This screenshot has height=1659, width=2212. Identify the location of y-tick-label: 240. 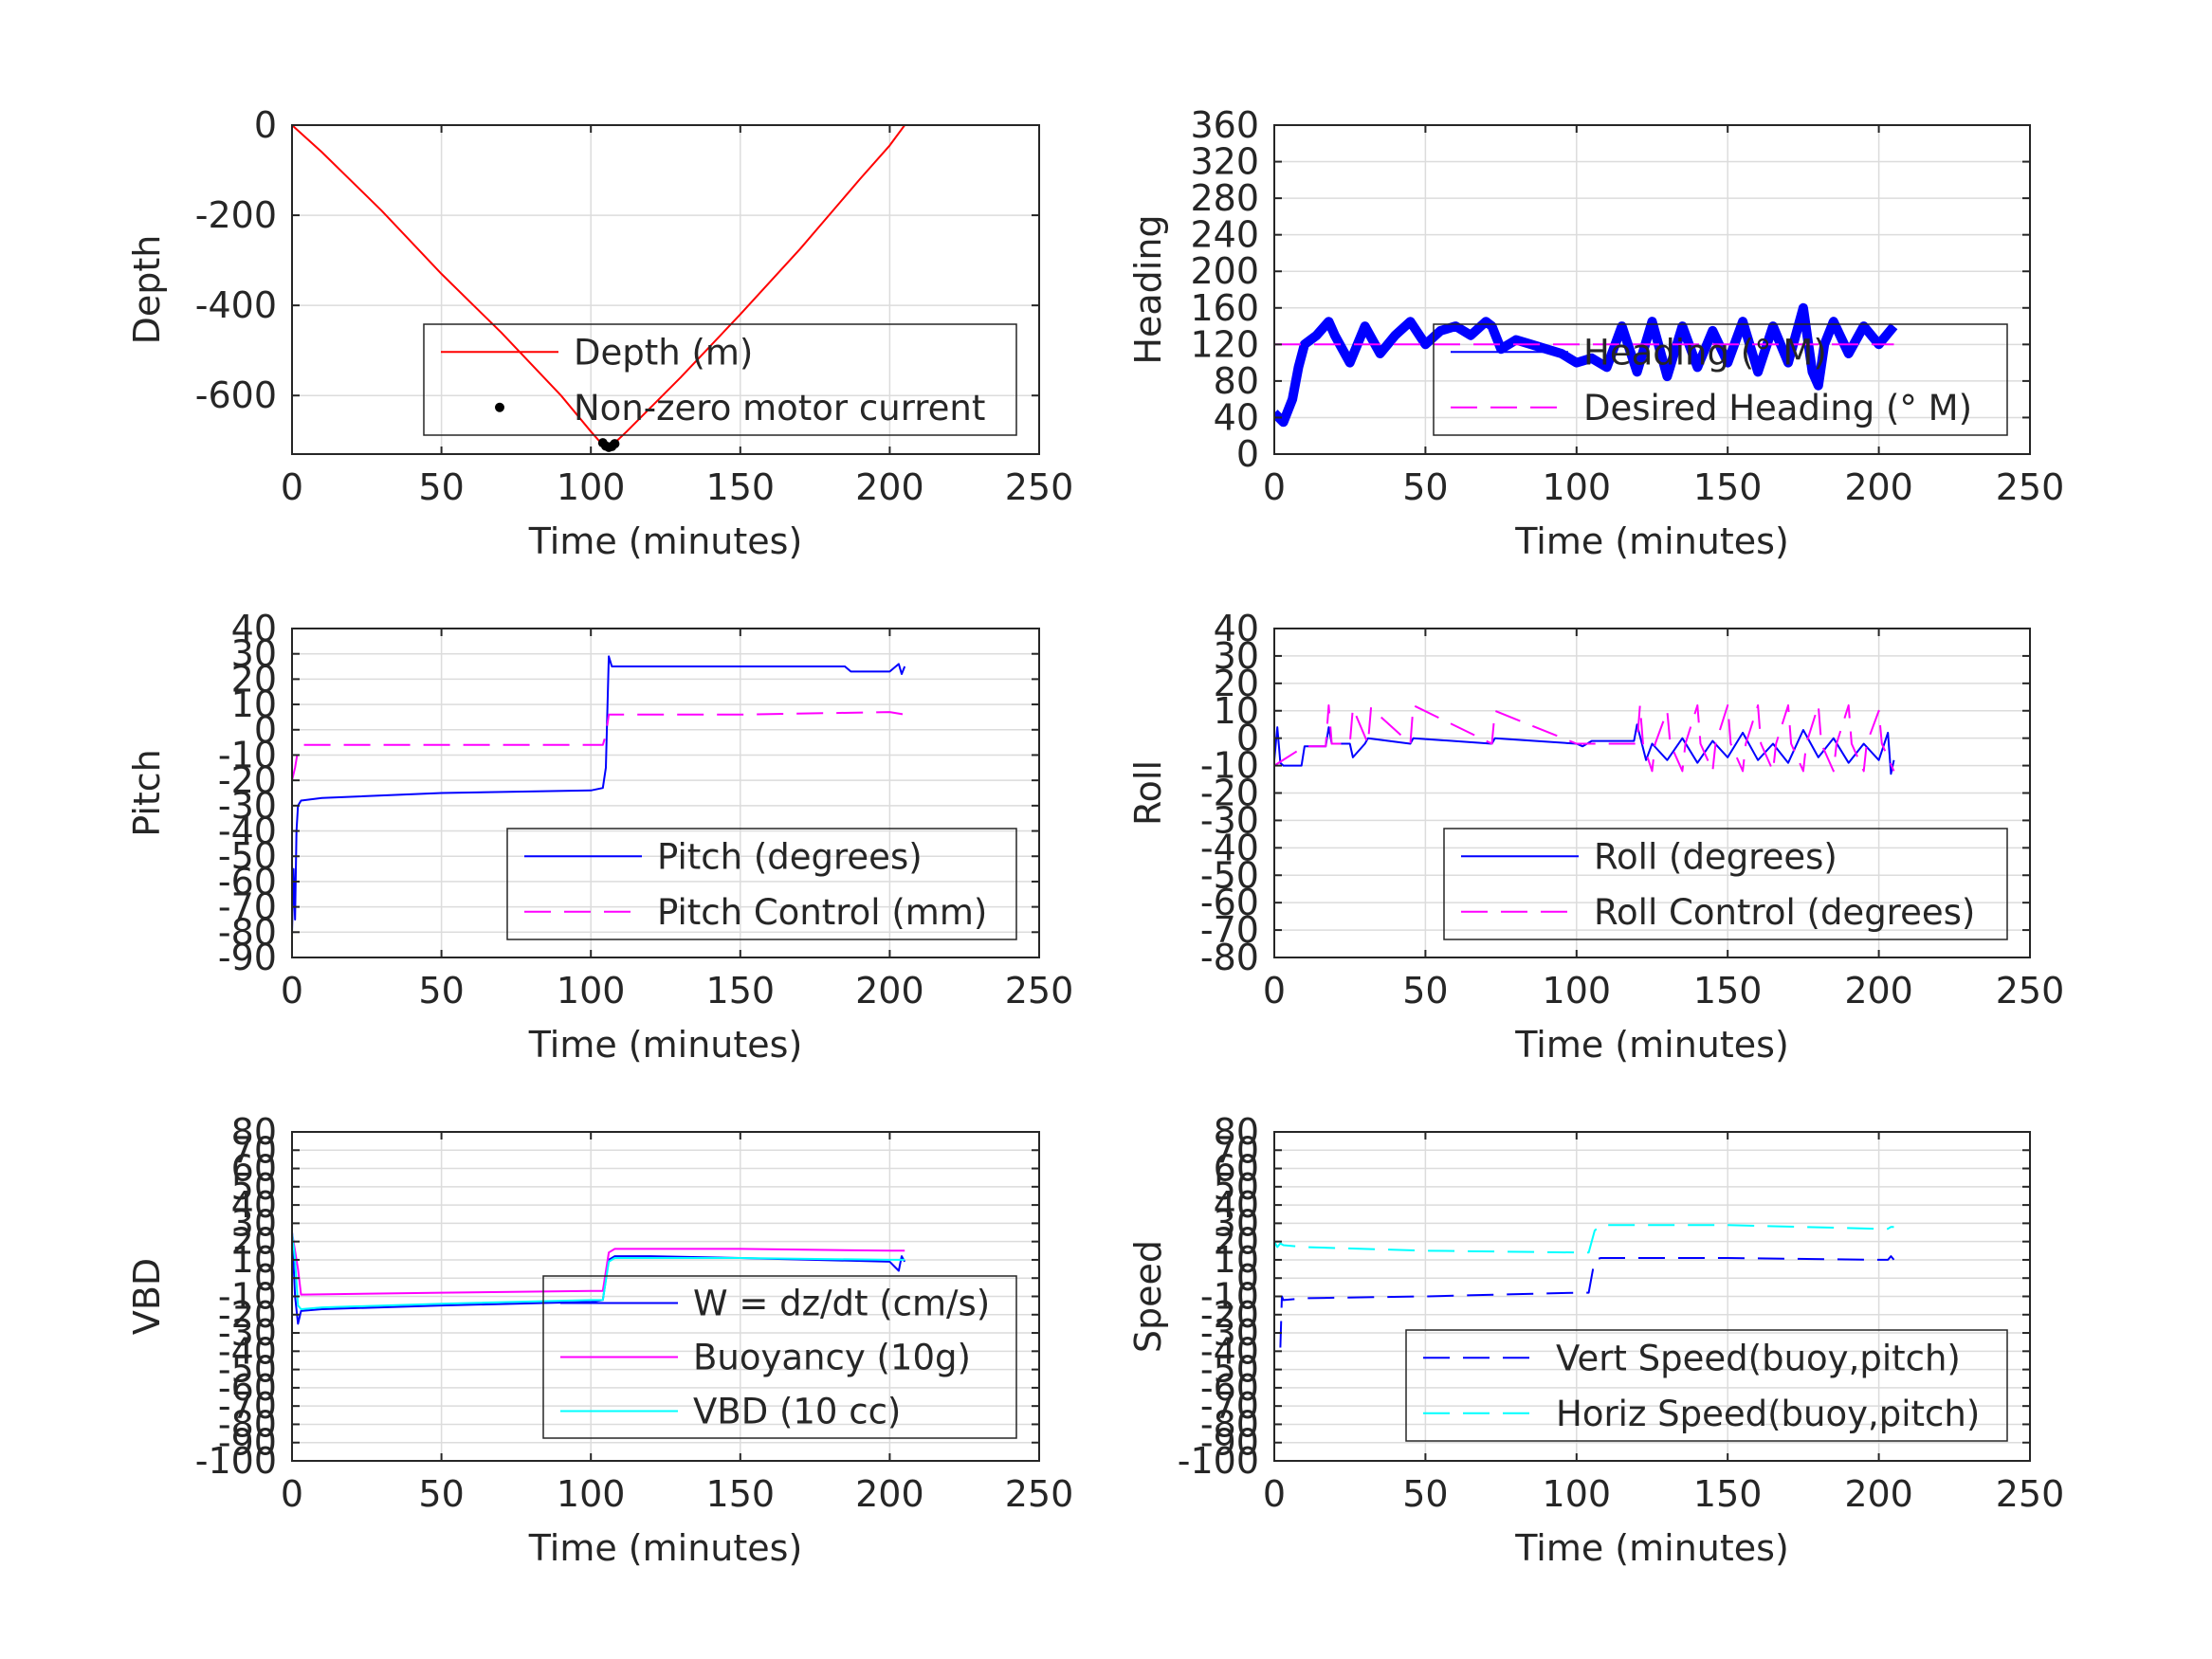
(1224, 235).